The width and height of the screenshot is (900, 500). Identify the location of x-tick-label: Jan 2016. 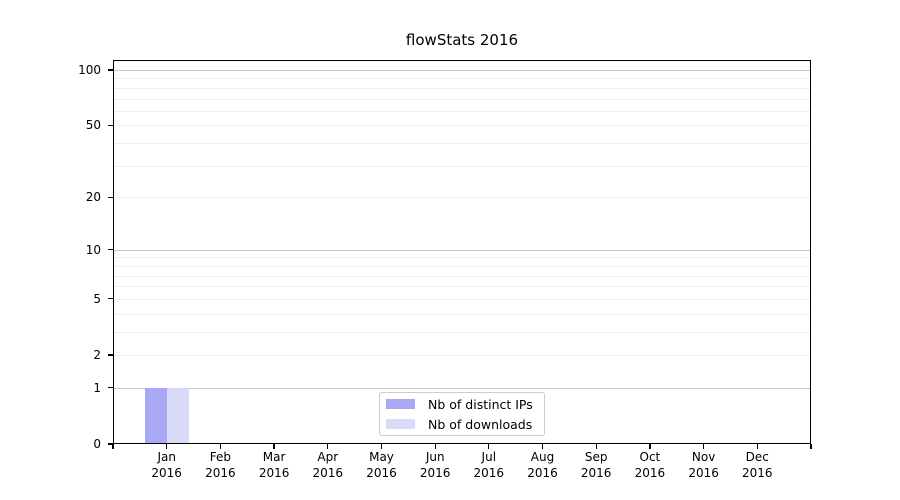
(167, 465).